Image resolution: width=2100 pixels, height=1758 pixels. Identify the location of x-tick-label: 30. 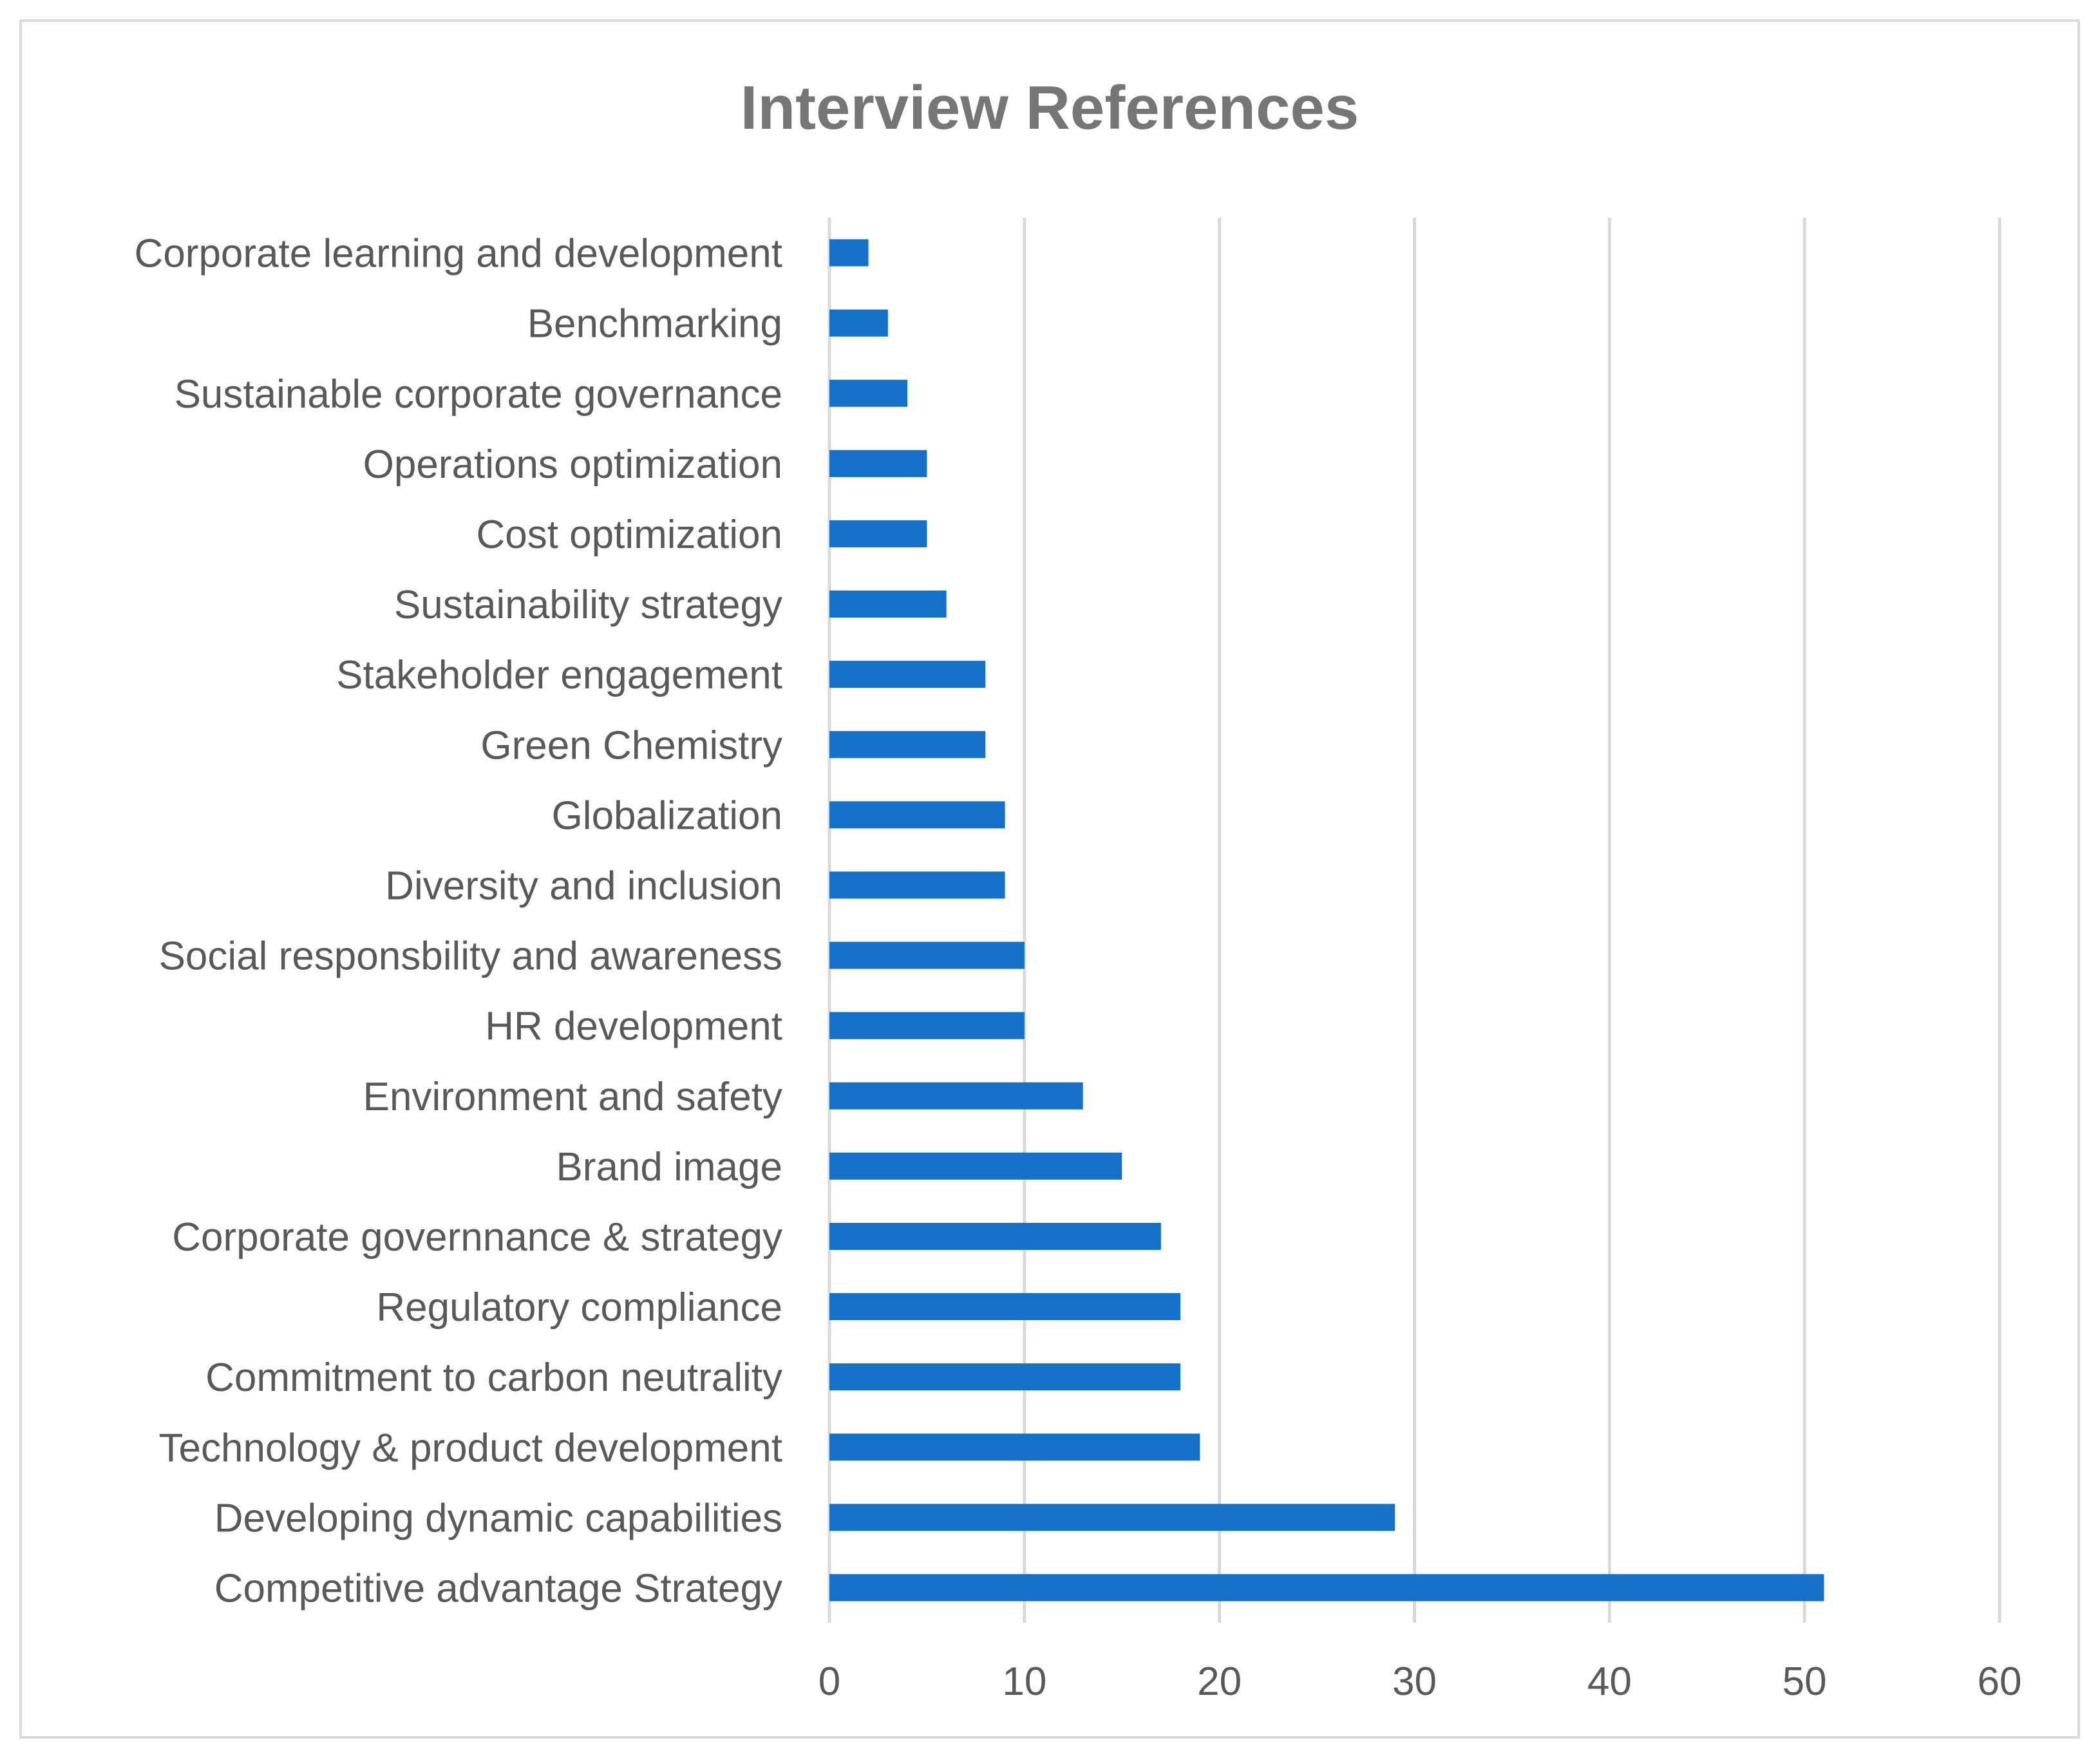
(1415, 1681).